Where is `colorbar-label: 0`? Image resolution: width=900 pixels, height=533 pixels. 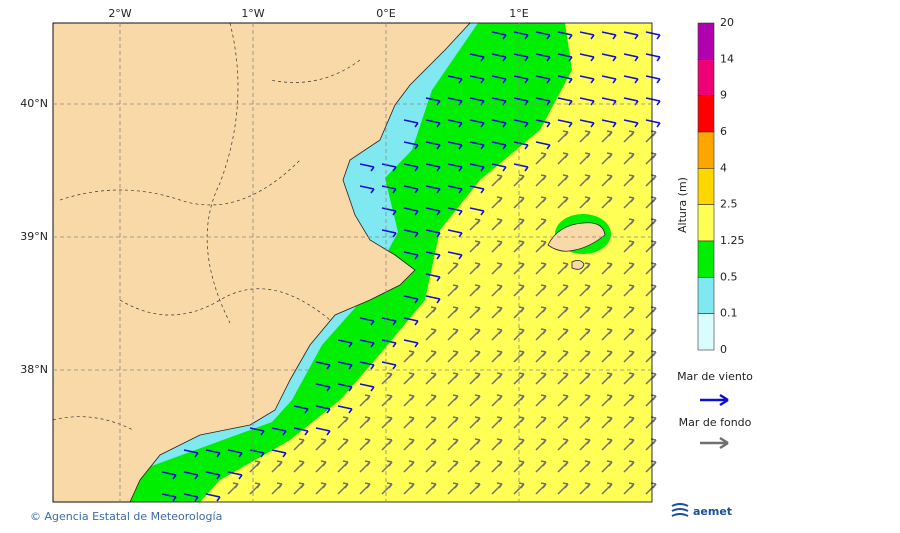 colorbar-label: 0 is located at coordinates (723, 349).